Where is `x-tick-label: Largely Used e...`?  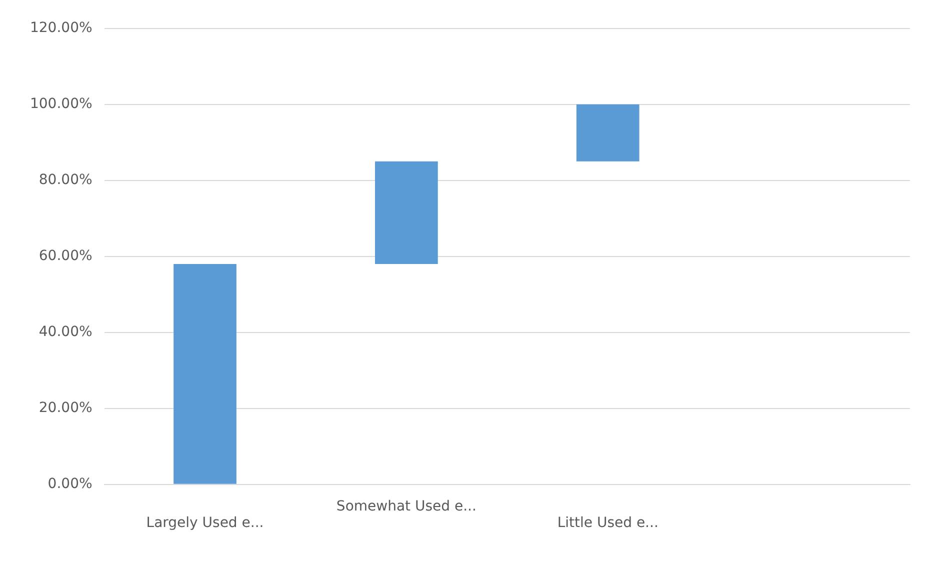
x-tick-label: Largely Used e... is located at coordinates (205, 523).